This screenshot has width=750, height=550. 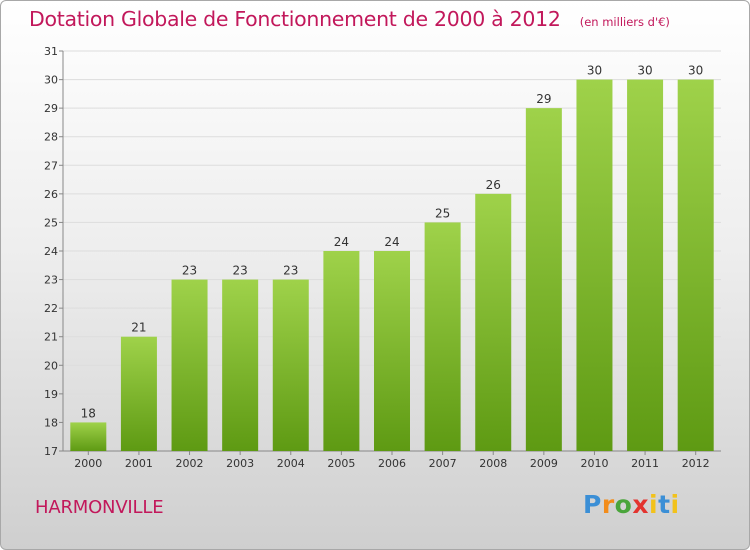 I want to click on y-tick-label: 23, so click(x=51, y=280).